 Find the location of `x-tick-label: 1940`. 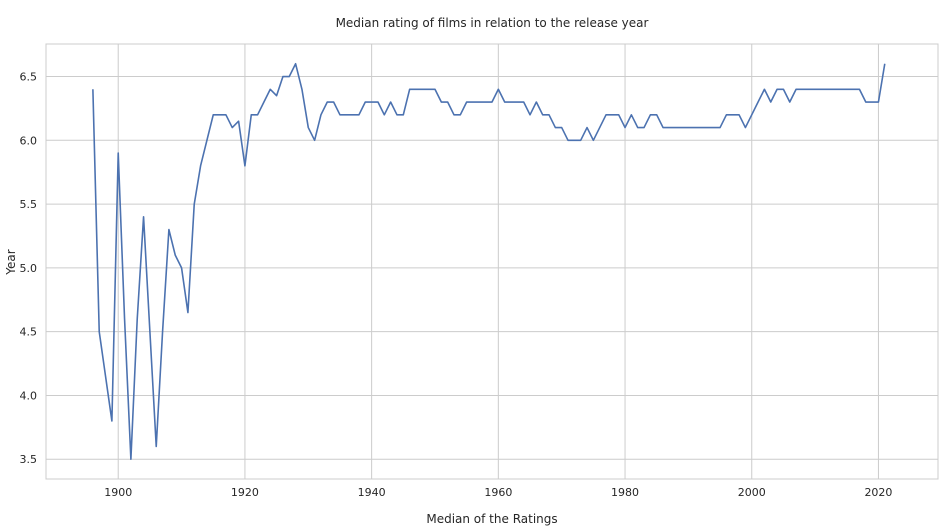

x-tick-label: 1940 is located at coordinates (372, 492).